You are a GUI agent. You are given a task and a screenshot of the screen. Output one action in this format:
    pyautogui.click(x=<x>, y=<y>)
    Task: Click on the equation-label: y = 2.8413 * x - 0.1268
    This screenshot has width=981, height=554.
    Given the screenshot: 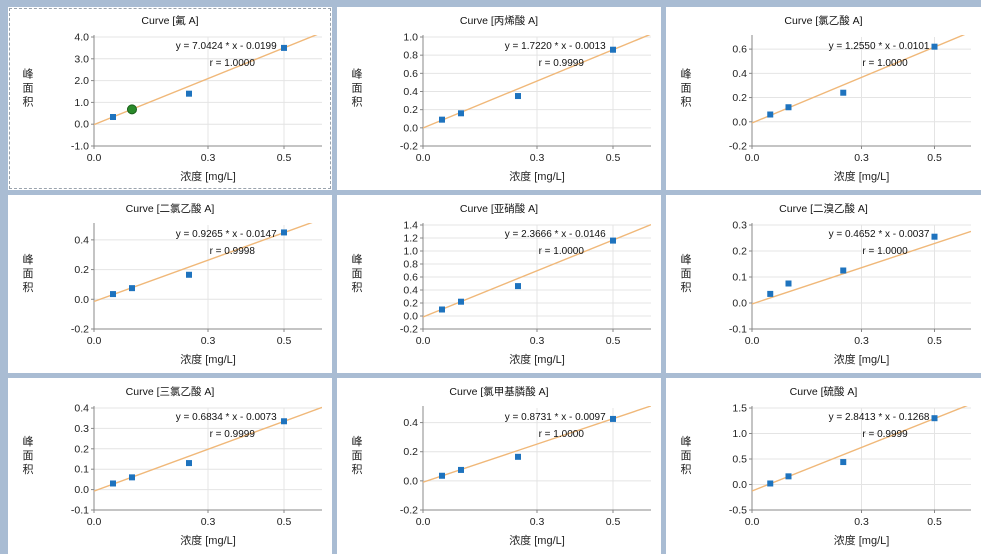 What is the action you would take?
    pyautogui.click(x=879, y=417)
    